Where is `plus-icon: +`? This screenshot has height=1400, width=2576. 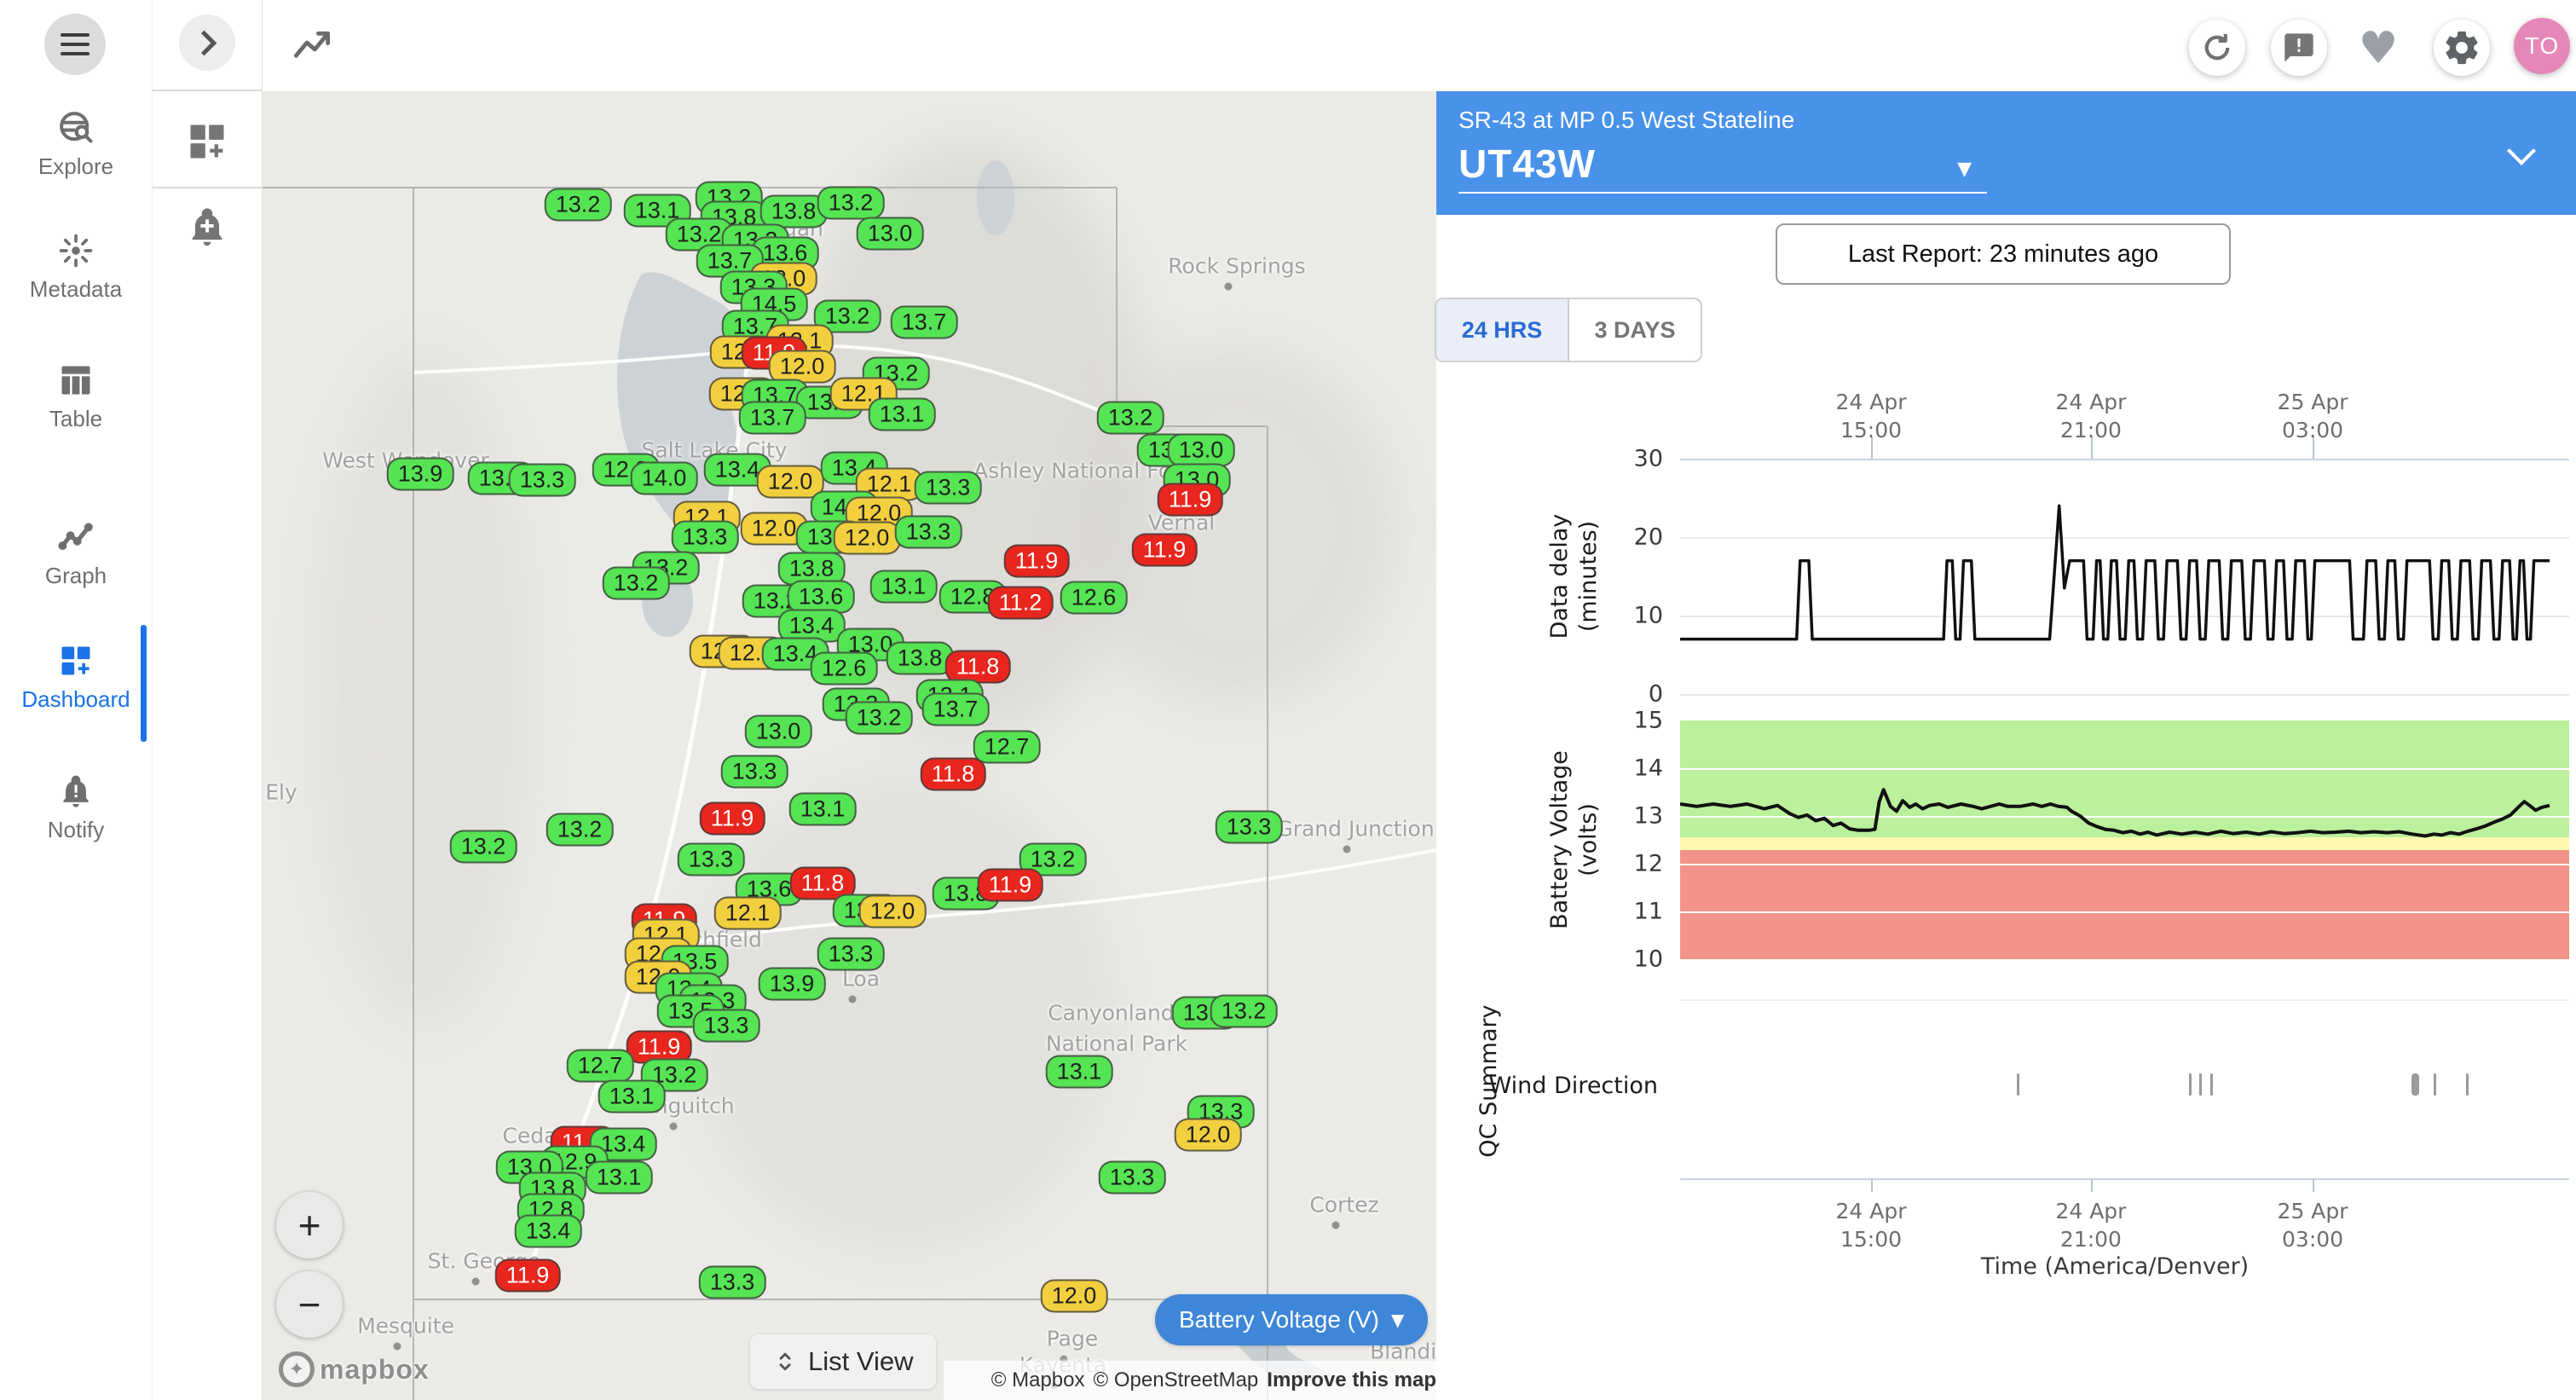 plus-icon: + is located at coordinates (309, 1225).